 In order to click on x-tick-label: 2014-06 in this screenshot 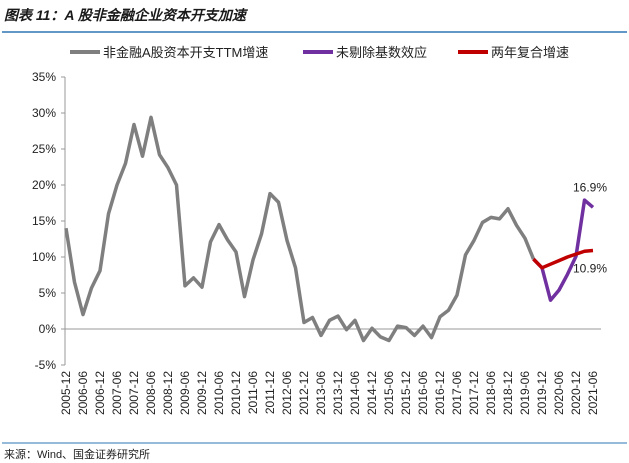, I will do `click(355, 393)`.